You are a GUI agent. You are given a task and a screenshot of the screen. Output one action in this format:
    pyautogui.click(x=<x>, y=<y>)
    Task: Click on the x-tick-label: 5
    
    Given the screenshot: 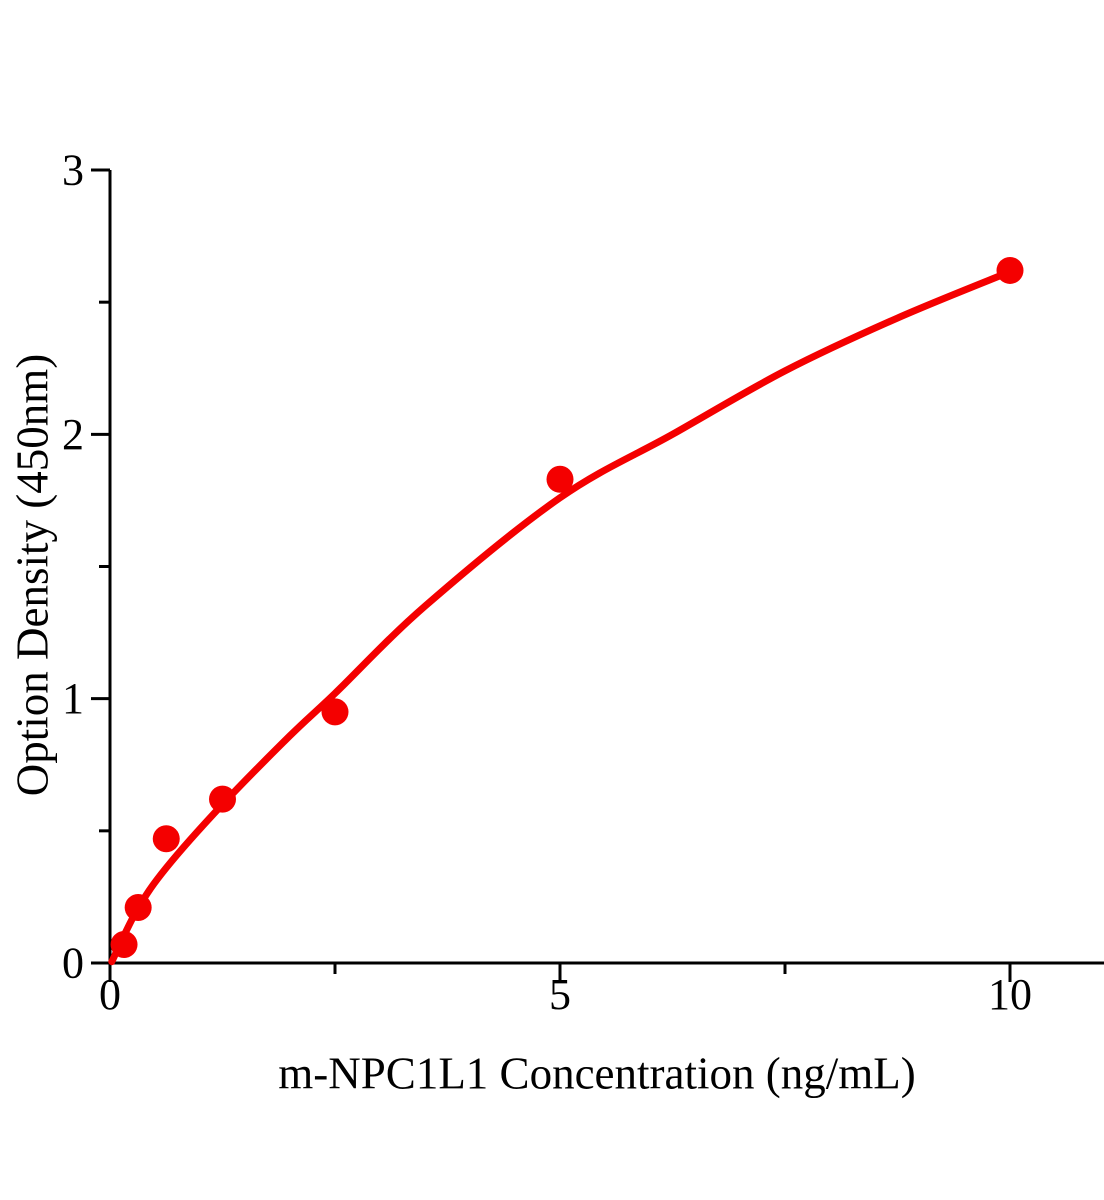 What is the action you would take?
    pyautogui.click(x=560, y=994)
    